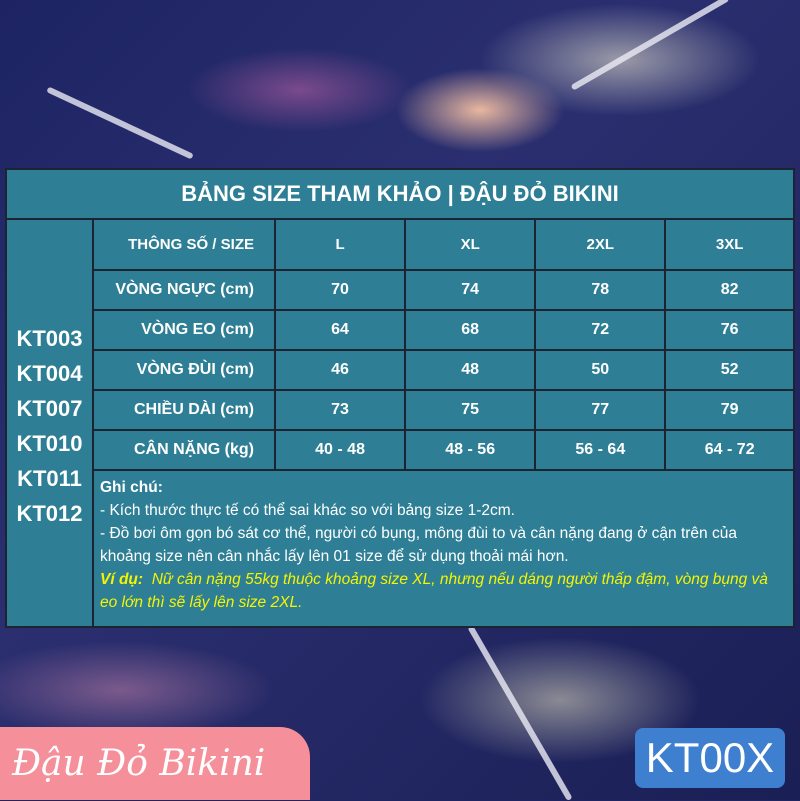 The image size is (800, 801). Describe the element at coordinates (600, 410) in the screenshot. I see `table-cell: 77` at that location.